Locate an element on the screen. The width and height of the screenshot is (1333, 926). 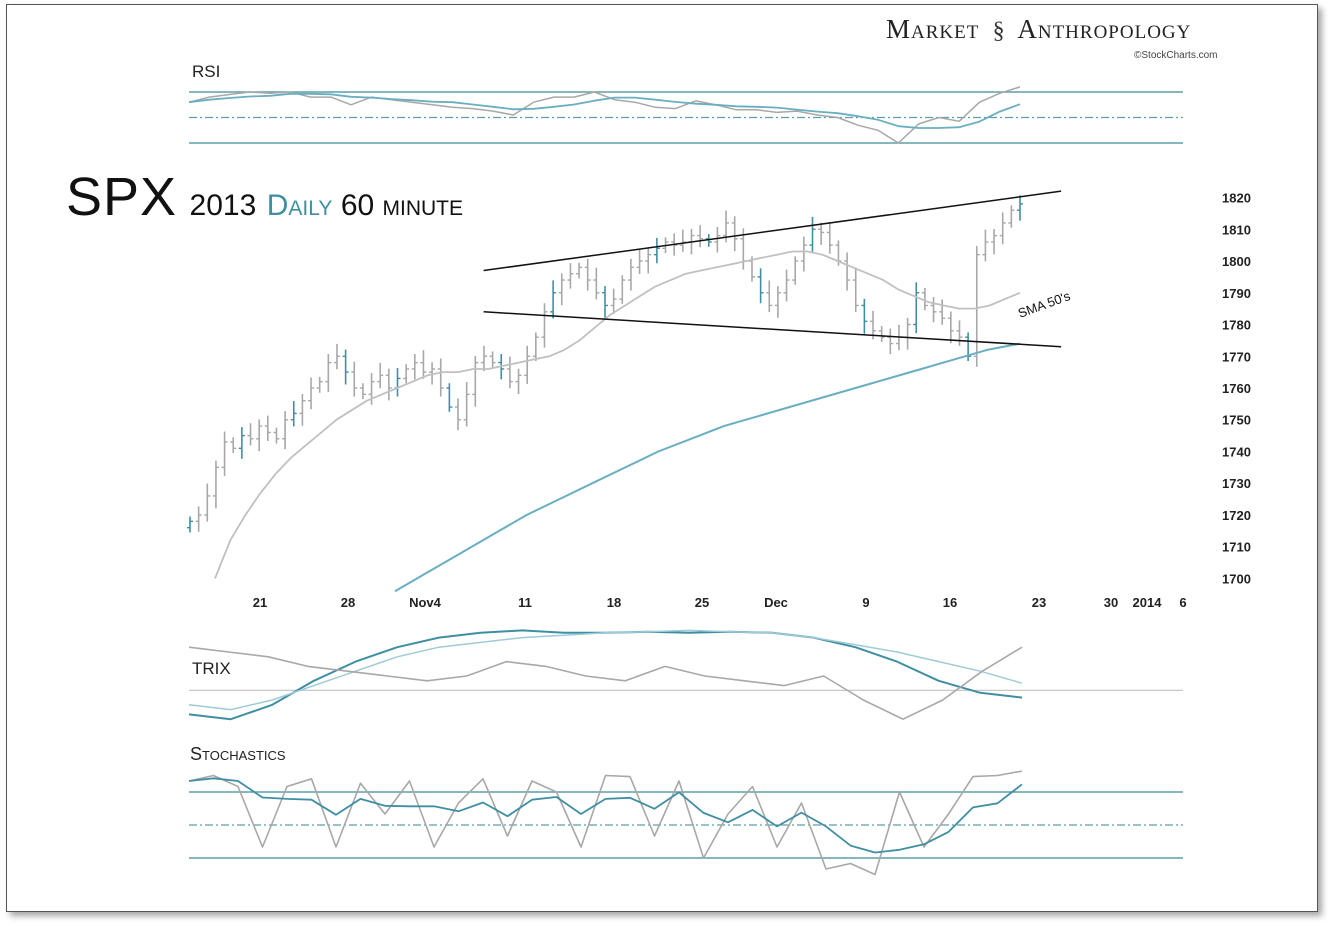
x-tick-label: 25 is located at coordinates (702, 602).